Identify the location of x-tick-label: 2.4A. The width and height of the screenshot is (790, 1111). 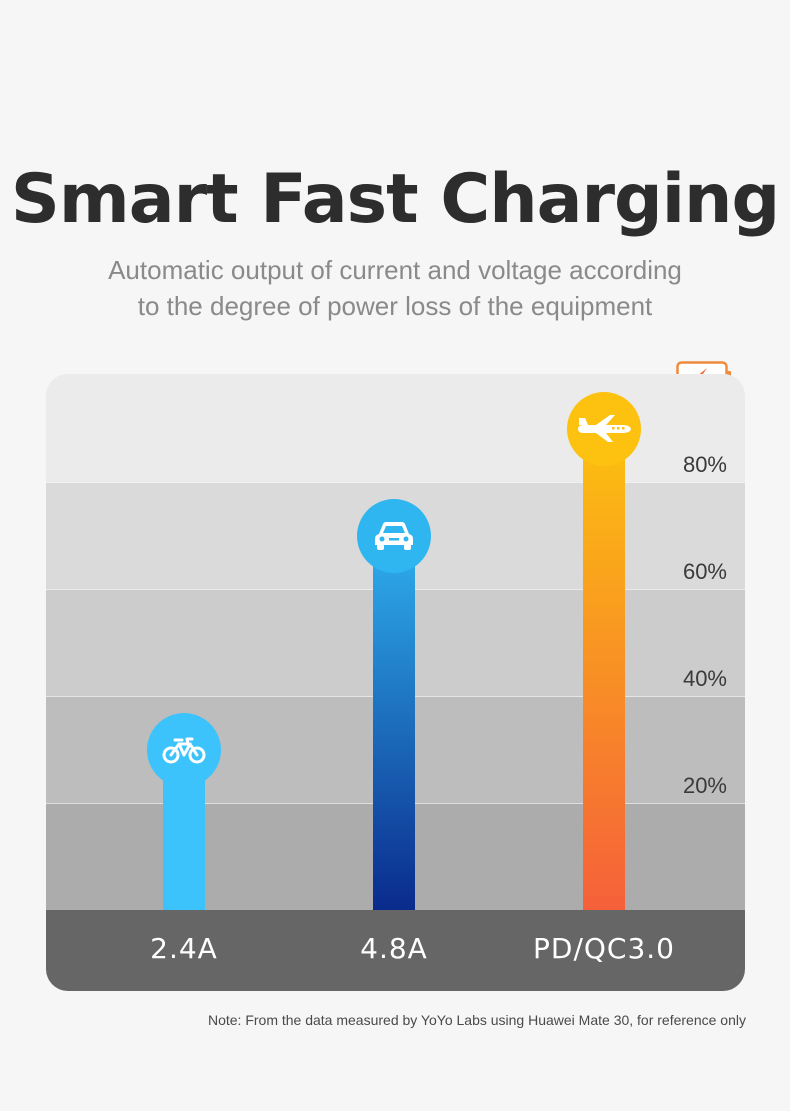
(184, 948).